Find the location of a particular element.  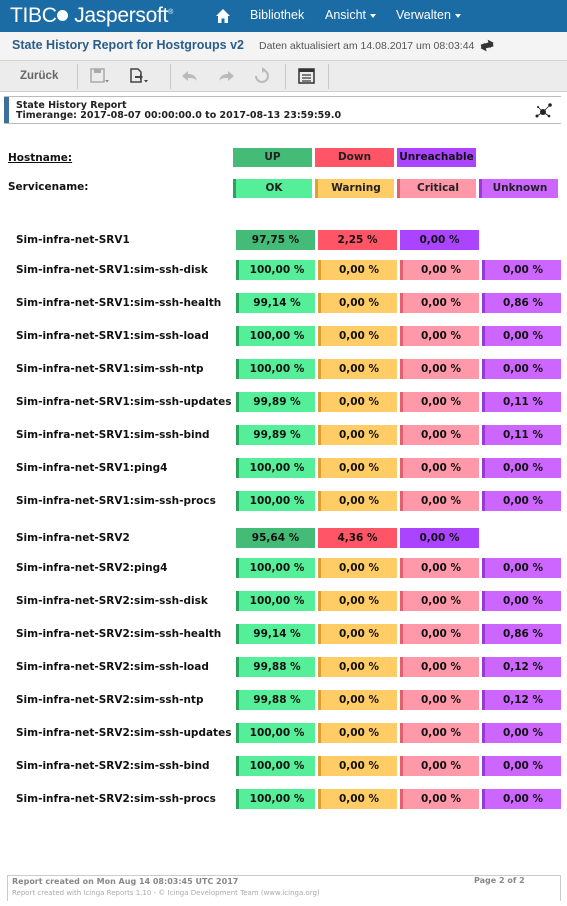

redo-icon is located at coordinates (226, 76).